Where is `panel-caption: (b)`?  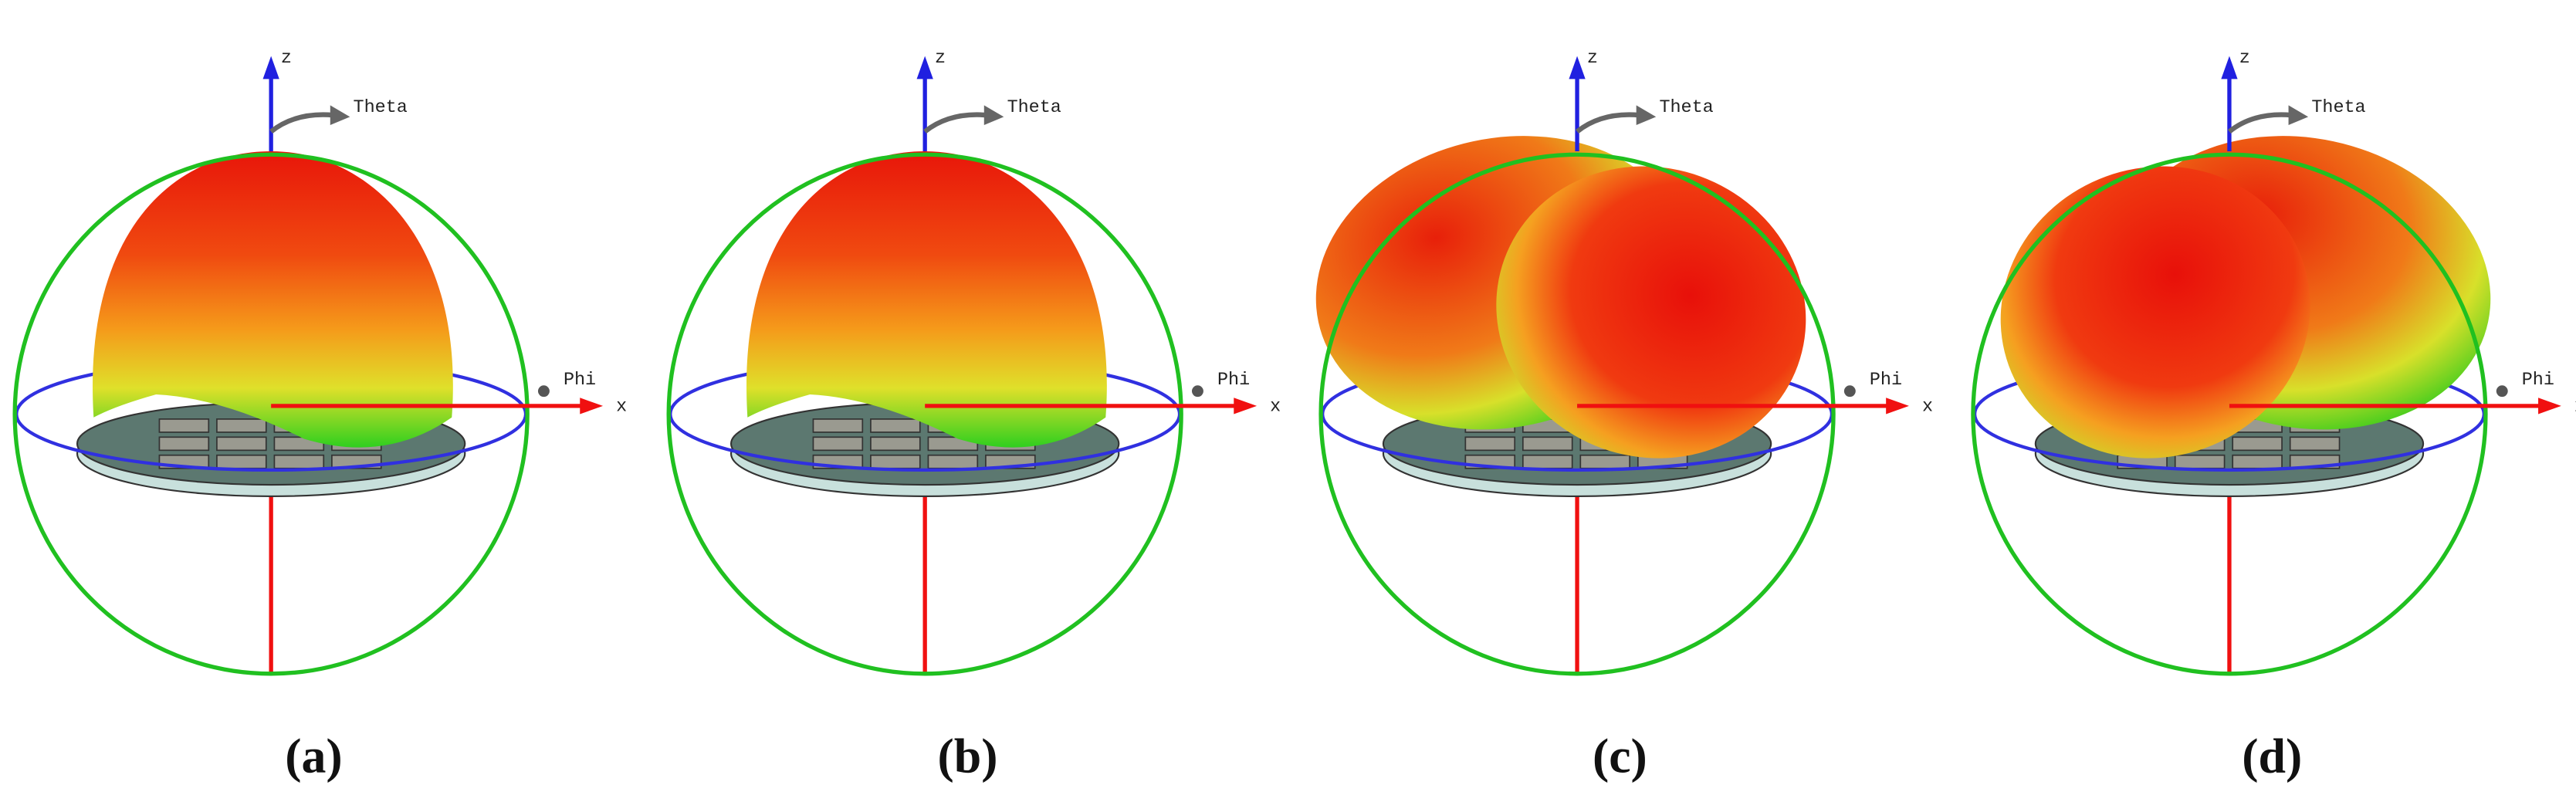
panel-caption: (b) is located at coordinates (967, 755).